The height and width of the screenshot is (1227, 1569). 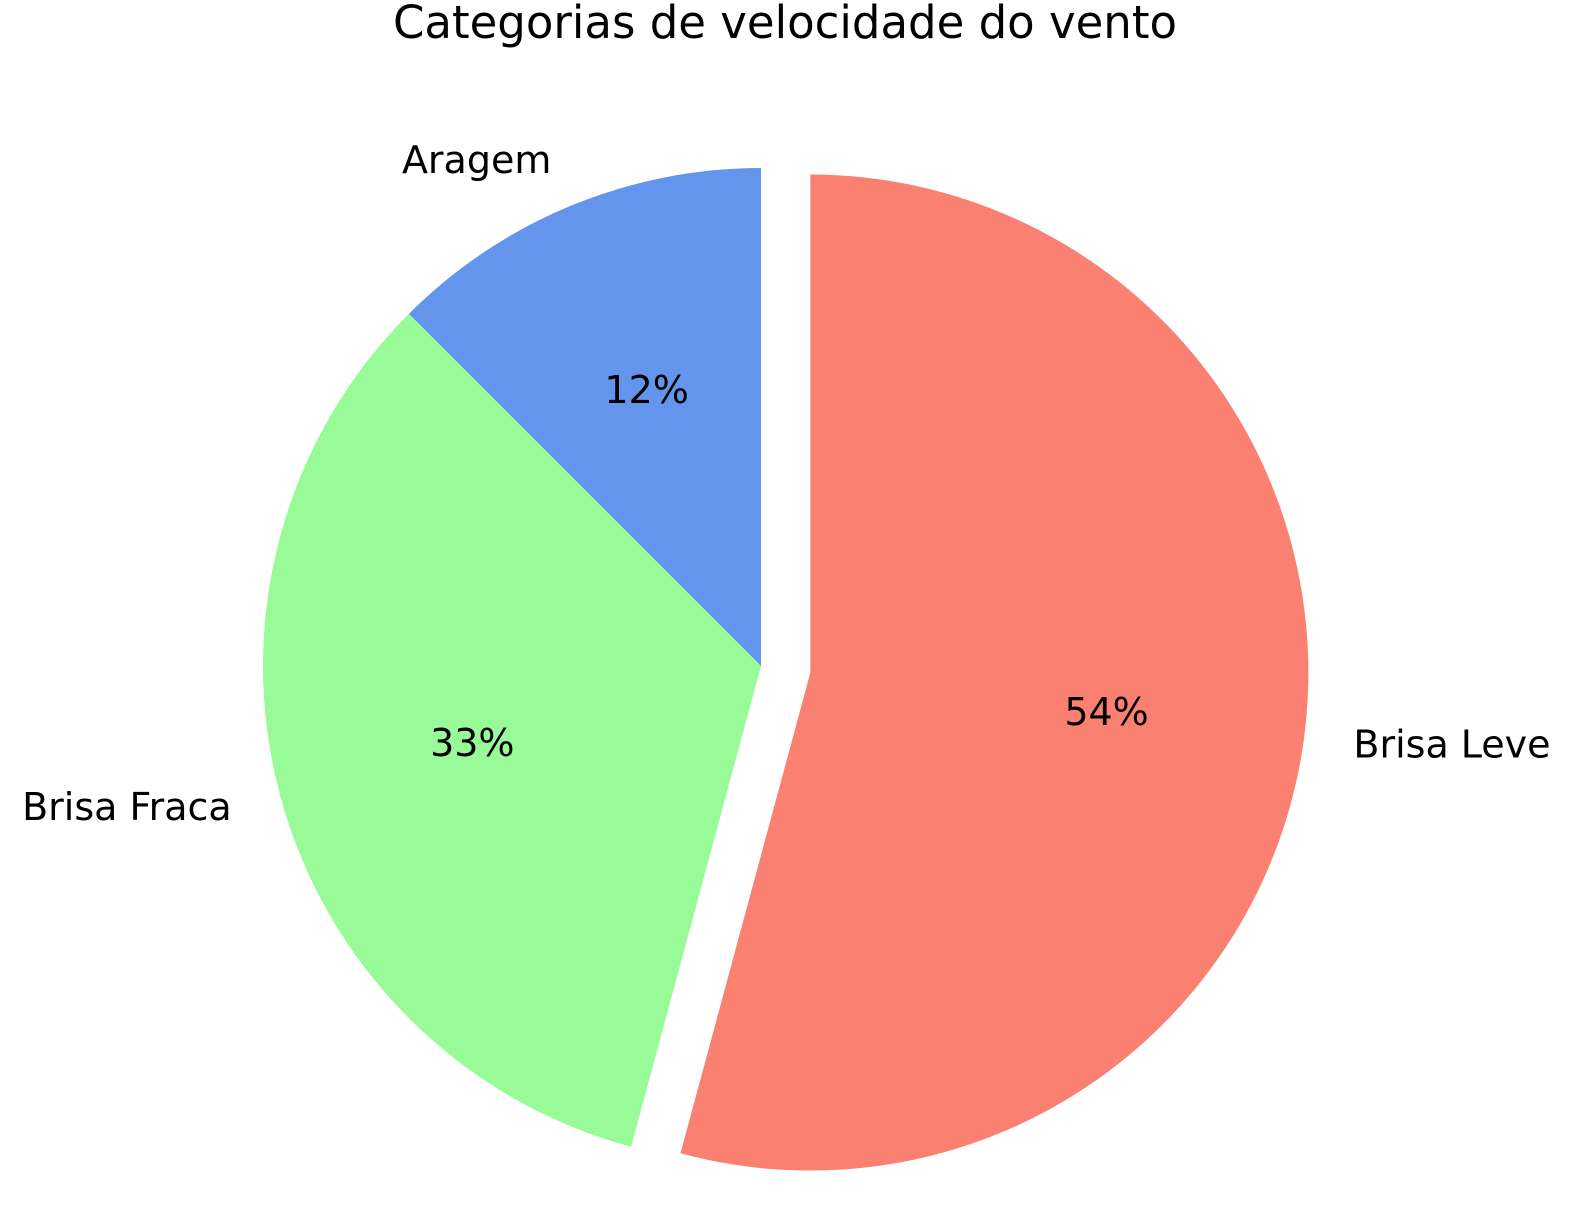 I want to click on slice-label-brisa-fraca: Brisa Fraca, so click(x=127, y=807).